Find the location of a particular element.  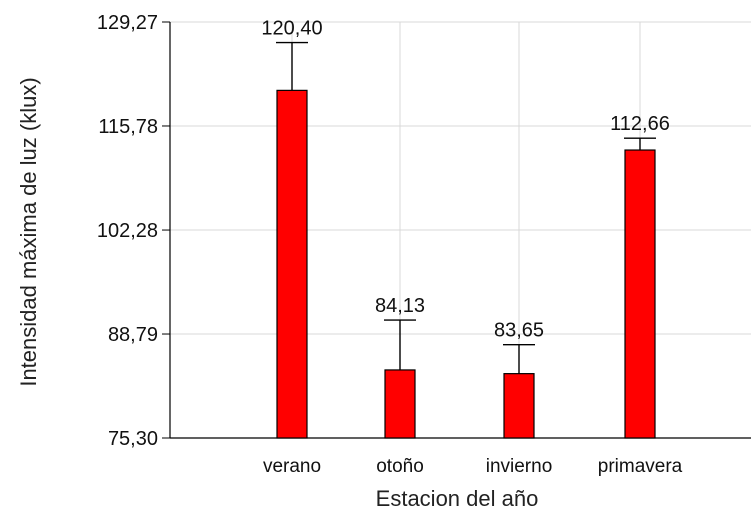

x-category-label-0: verano is located at coordinates (292, 466).